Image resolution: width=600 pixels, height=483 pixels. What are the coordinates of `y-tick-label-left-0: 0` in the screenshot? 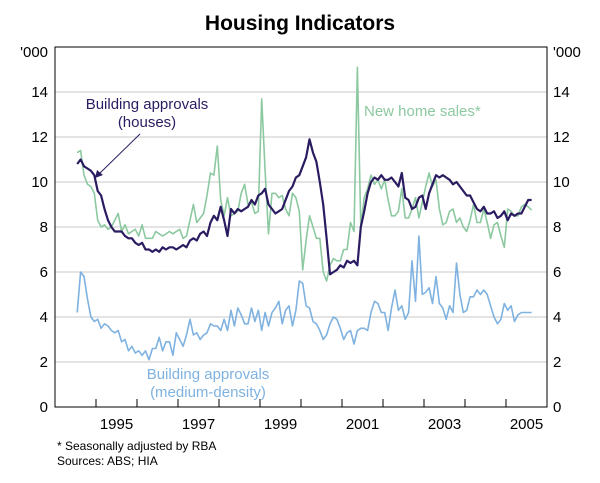 It's located at (44, 407).